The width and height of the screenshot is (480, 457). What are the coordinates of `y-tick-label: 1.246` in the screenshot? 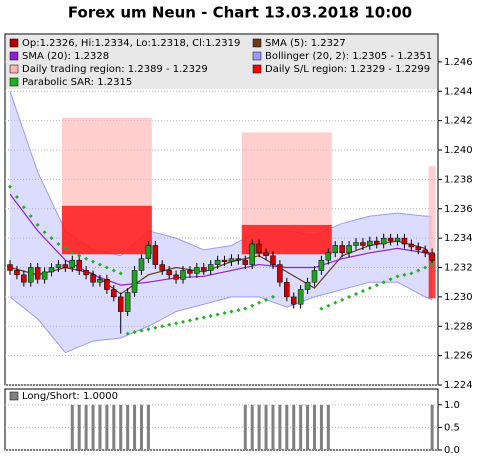 It's located at (458, 62).